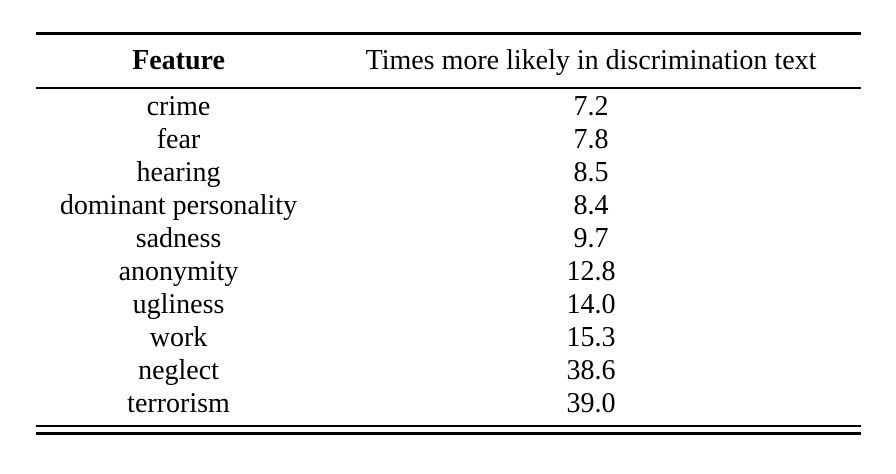 This screenshot has height=474, width=896. Describe the element at coordinates (178, 139) in the screenshot. I see `feature-cell: fear` at that location.